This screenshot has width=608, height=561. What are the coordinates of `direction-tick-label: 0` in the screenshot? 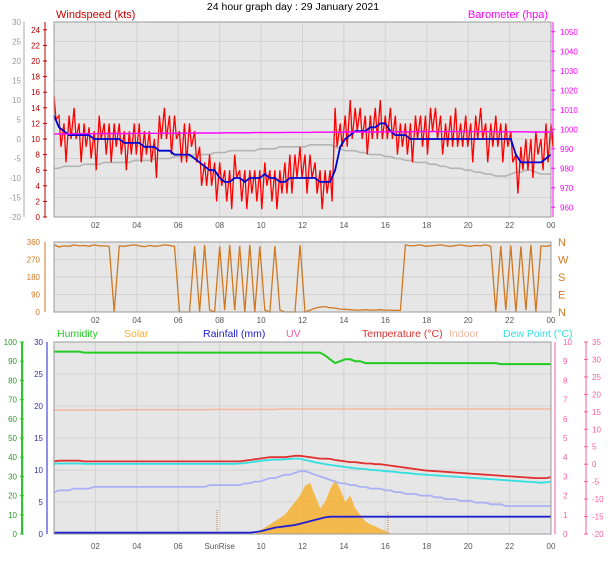 It's located at (38, 312).